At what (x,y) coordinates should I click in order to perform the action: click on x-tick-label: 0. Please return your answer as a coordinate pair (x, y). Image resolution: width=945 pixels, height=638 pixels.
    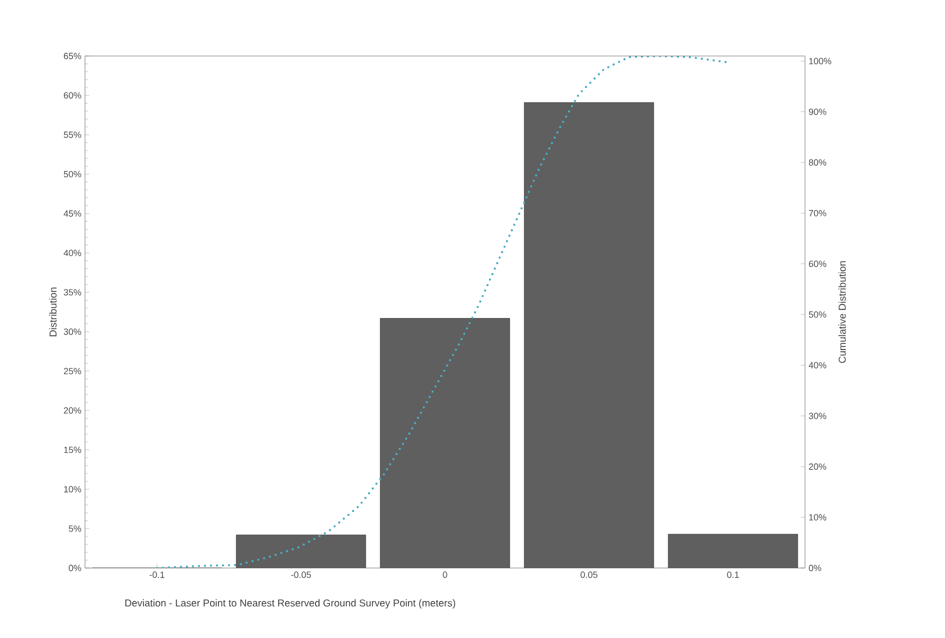
    Looking at the image, I should click on (445, 575).